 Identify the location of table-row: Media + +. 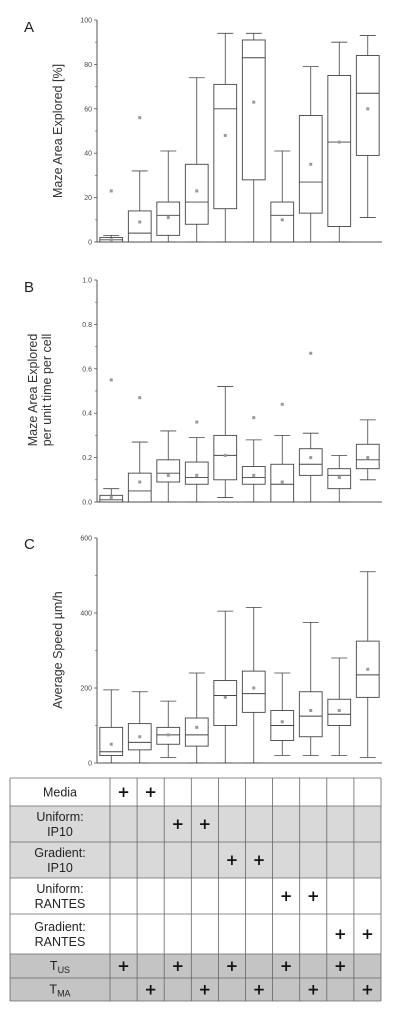
(195, 791).